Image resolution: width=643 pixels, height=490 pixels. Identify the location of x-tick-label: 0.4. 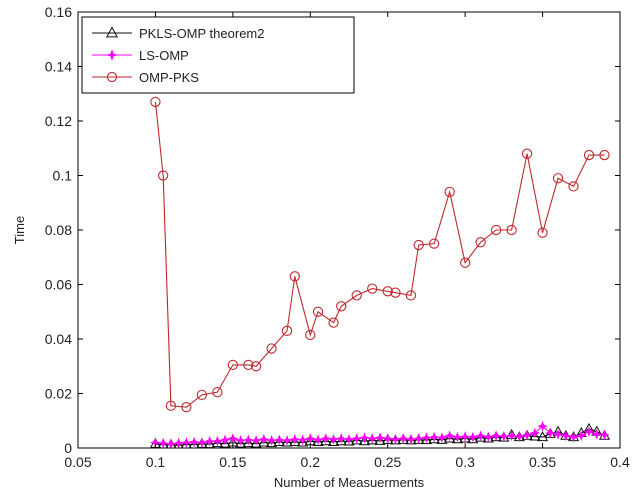
(620, 462).